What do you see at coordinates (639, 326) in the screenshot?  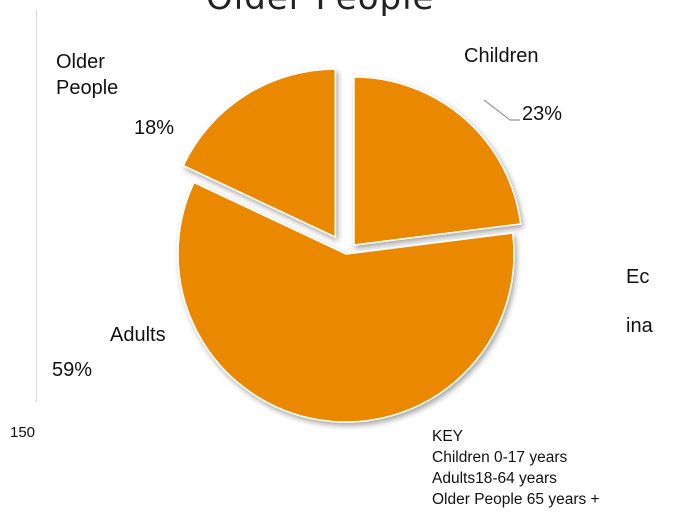 I see `background-text-2: ina` at bounding box center [639, 326].